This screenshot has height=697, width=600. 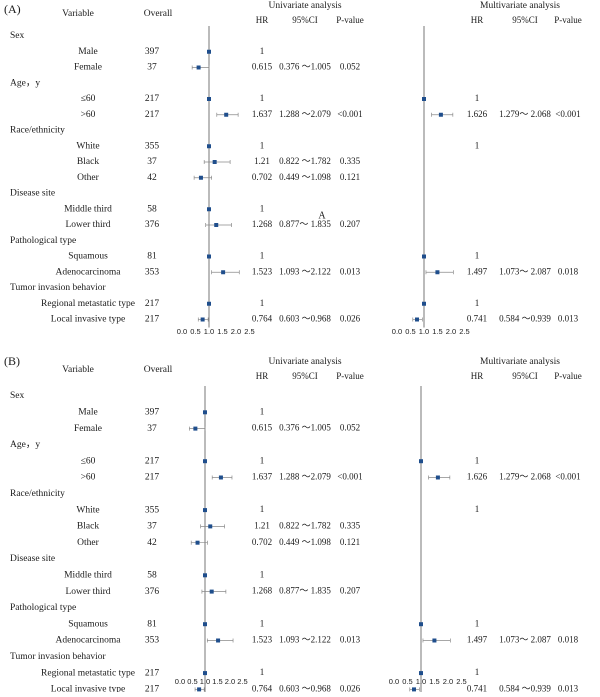 I want to click on uni-hr-value: 1.21, so click(x=262, y=161).